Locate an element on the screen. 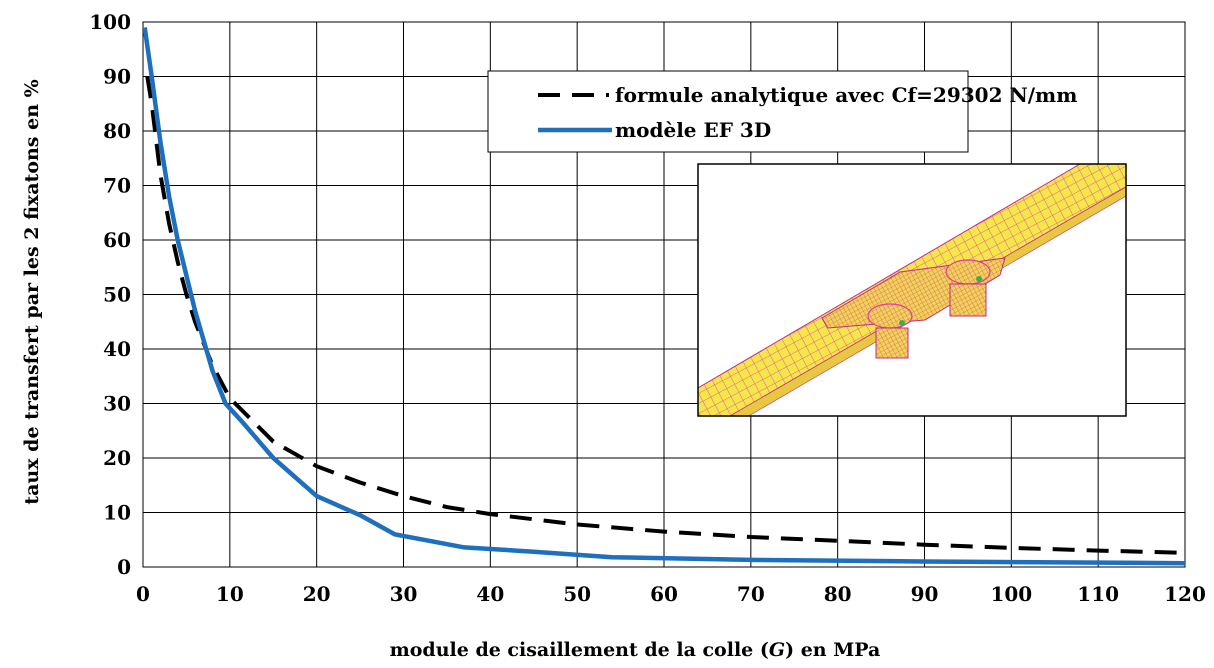  x-tick-label: 120 is located at coordinates (1185, 594).